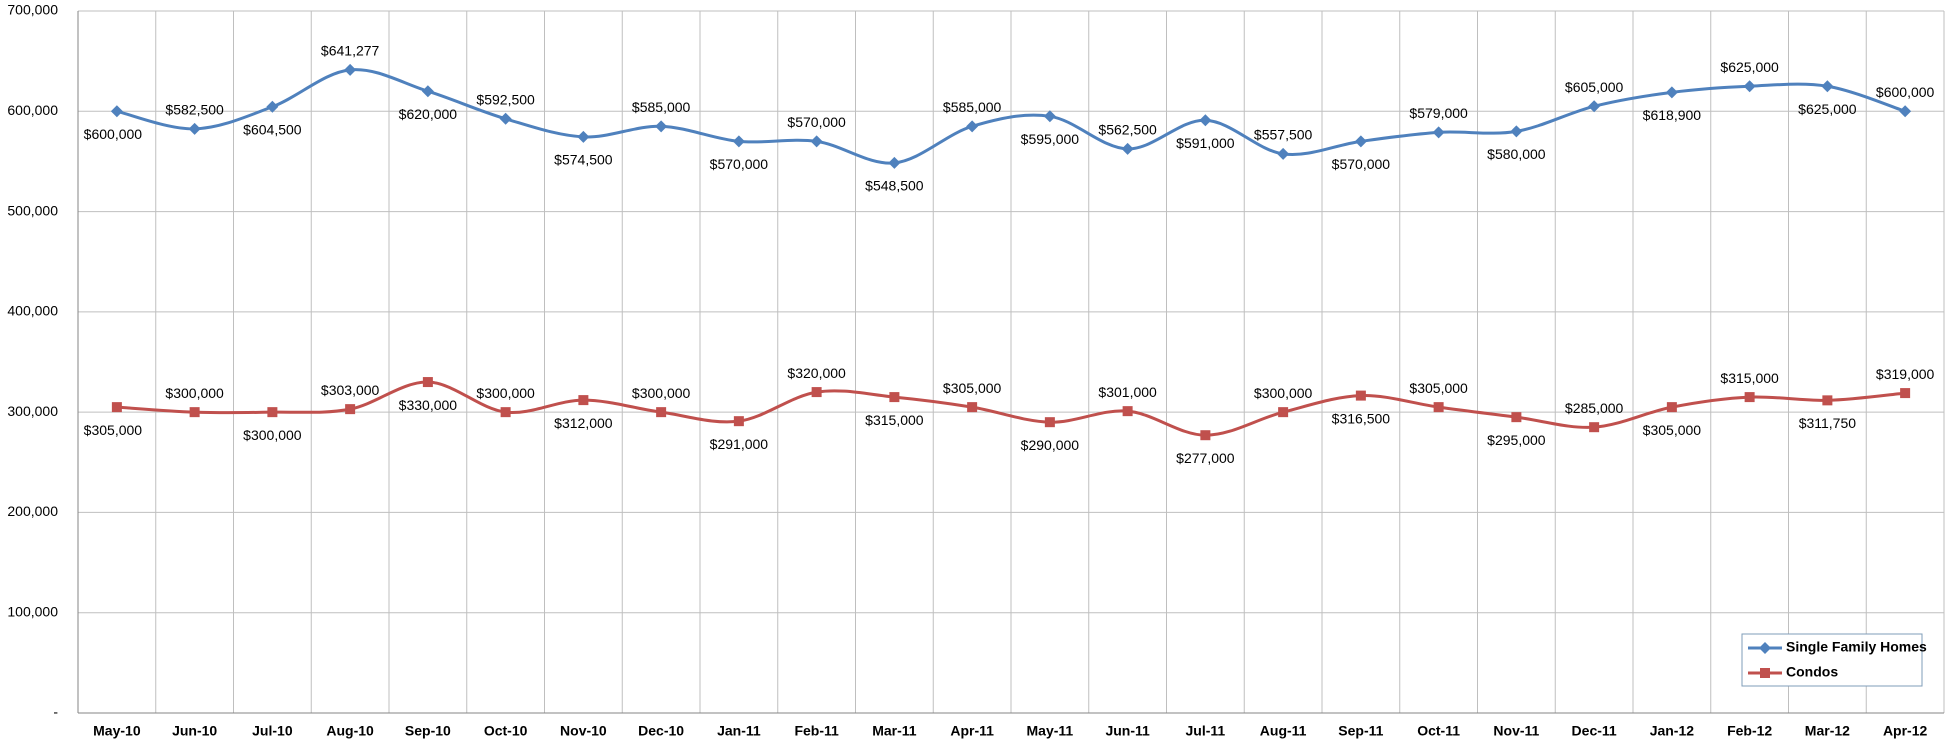  What do you see at coordinates (1749, 67) in the screenshot?
I see `data-label: $625,000` at bounding box center [1749, 67].